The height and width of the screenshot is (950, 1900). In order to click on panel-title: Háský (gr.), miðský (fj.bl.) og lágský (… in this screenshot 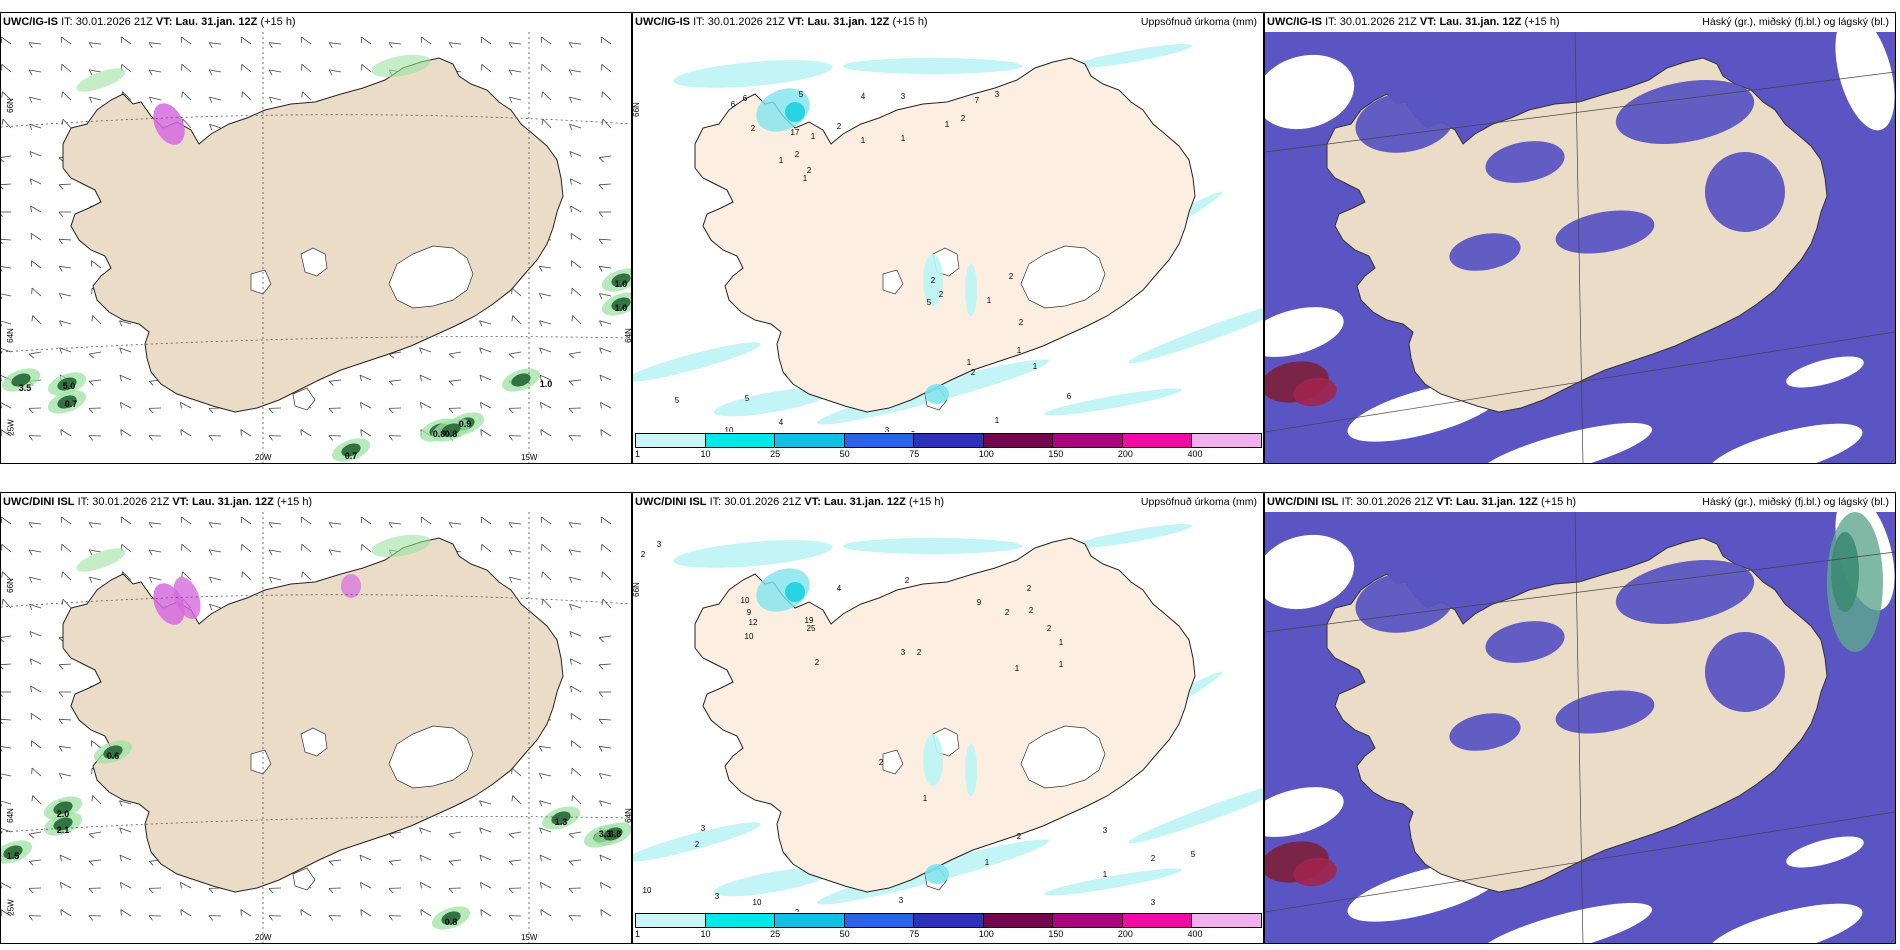, I will do `click(1795, 502)`.